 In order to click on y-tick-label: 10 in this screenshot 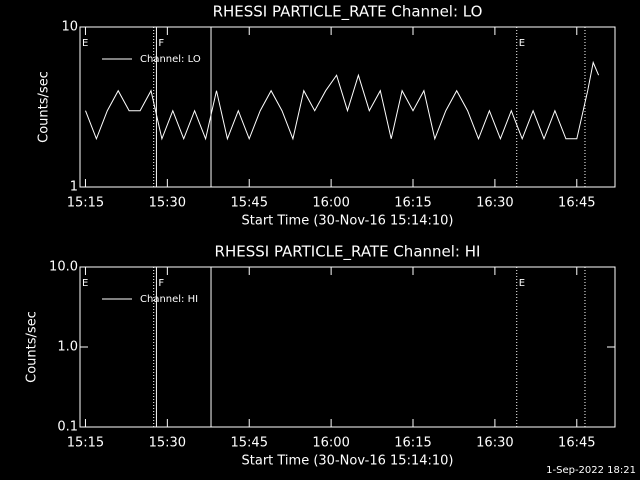, I will do `click(69, 27)`.